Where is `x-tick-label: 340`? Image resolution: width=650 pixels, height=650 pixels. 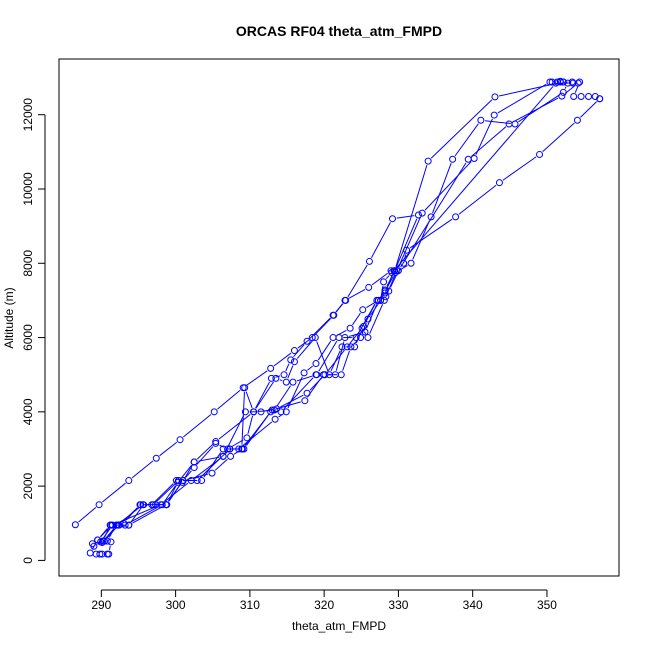 x-tick-label: 340 is located at coordinates (473, 605).